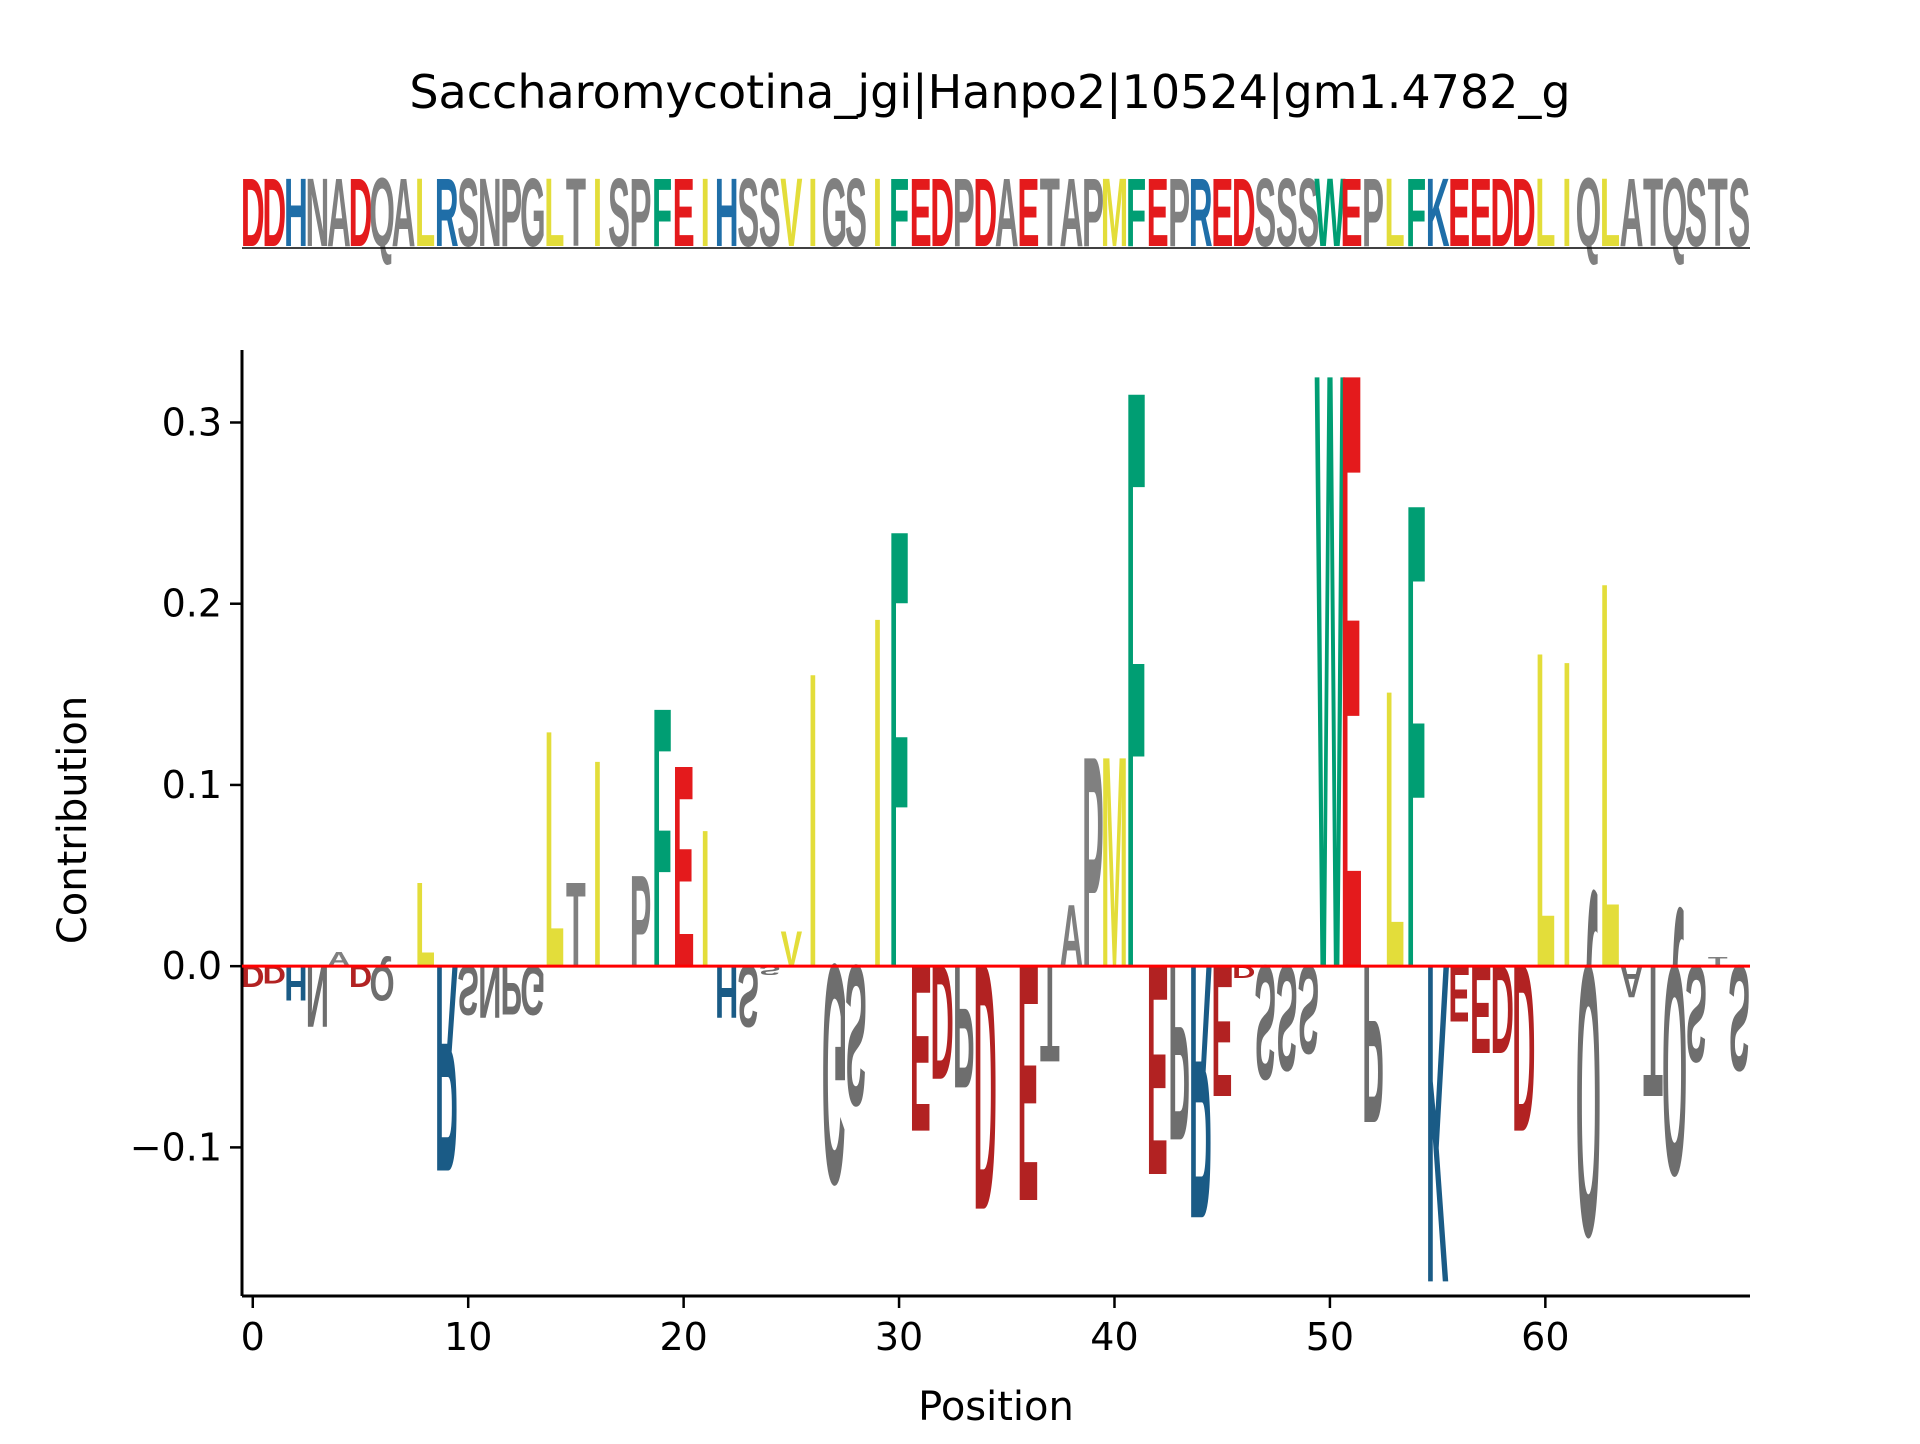  What do you see at coordinates (1330, 1337) in the screenshot?
I see `x-tick-label: 50` at bounding box center [1330, 1337].